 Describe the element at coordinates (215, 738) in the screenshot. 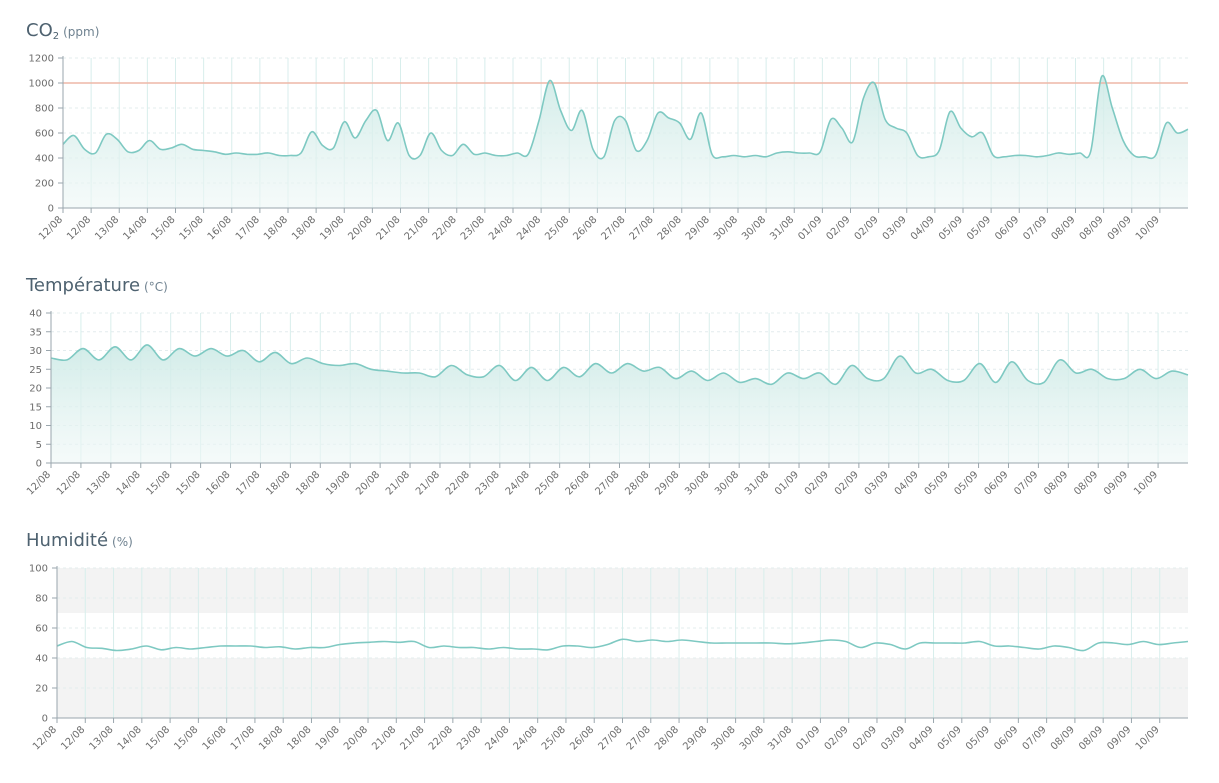

I see `humidity-xtick-label: 16/08` at that location.